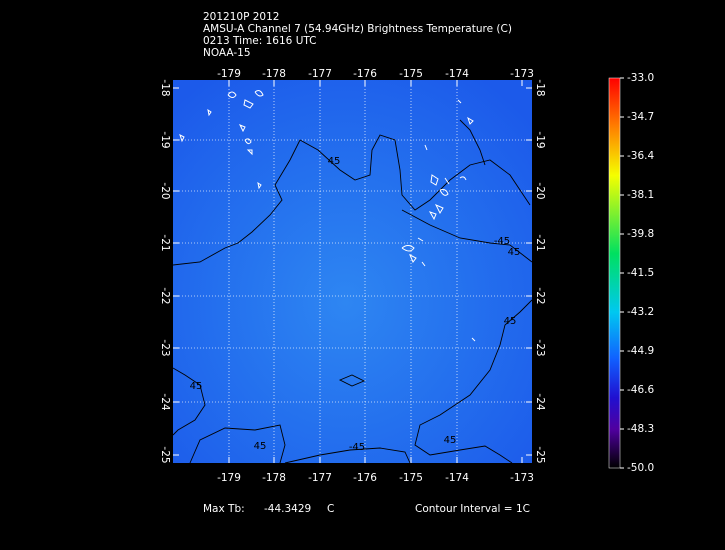 Image resolution: width=725 pixels, height=550 pixels. What do you see at coordinates (241, 17) in the screenshot?
I see `header-line: 201210P 2012` at bounding box center [241, 17].